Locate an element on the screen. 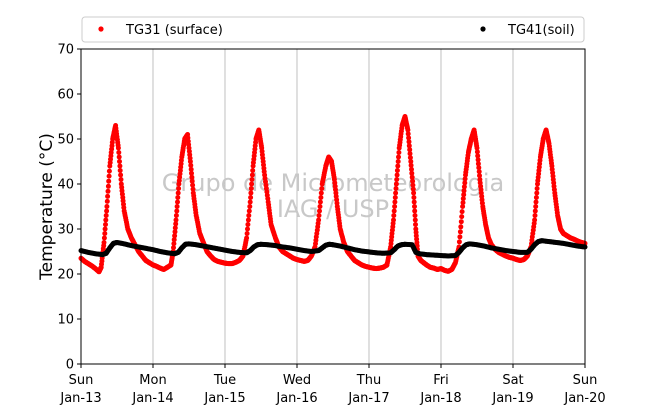 The image size is (650, 409). y-tick-label-6: 60 is located at coordinates (65, 95).